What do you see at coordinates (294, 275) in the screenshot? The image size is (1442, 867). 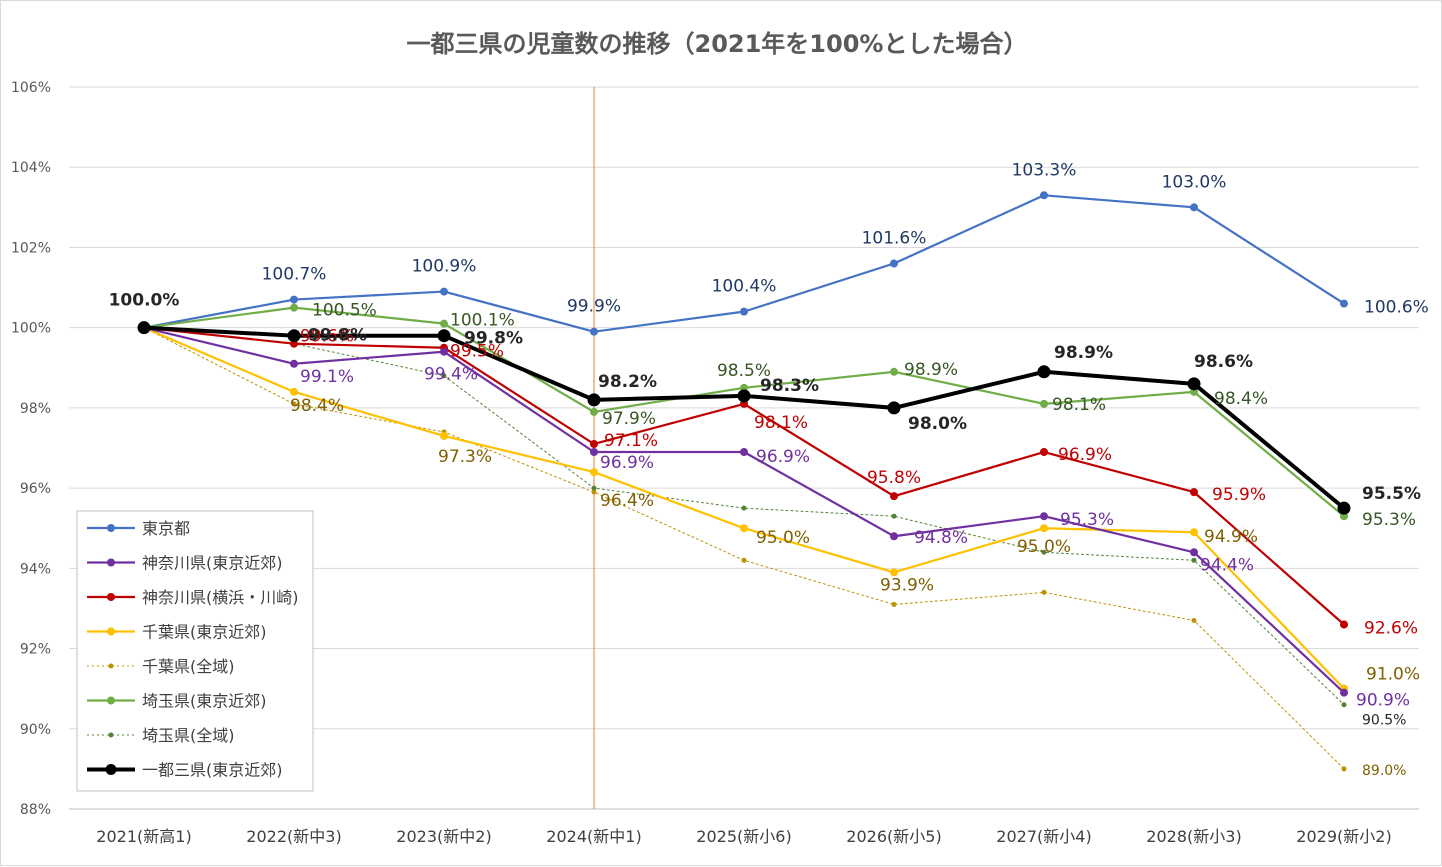 I see `data-label: 100.7%` at bounding box center [294, 275].